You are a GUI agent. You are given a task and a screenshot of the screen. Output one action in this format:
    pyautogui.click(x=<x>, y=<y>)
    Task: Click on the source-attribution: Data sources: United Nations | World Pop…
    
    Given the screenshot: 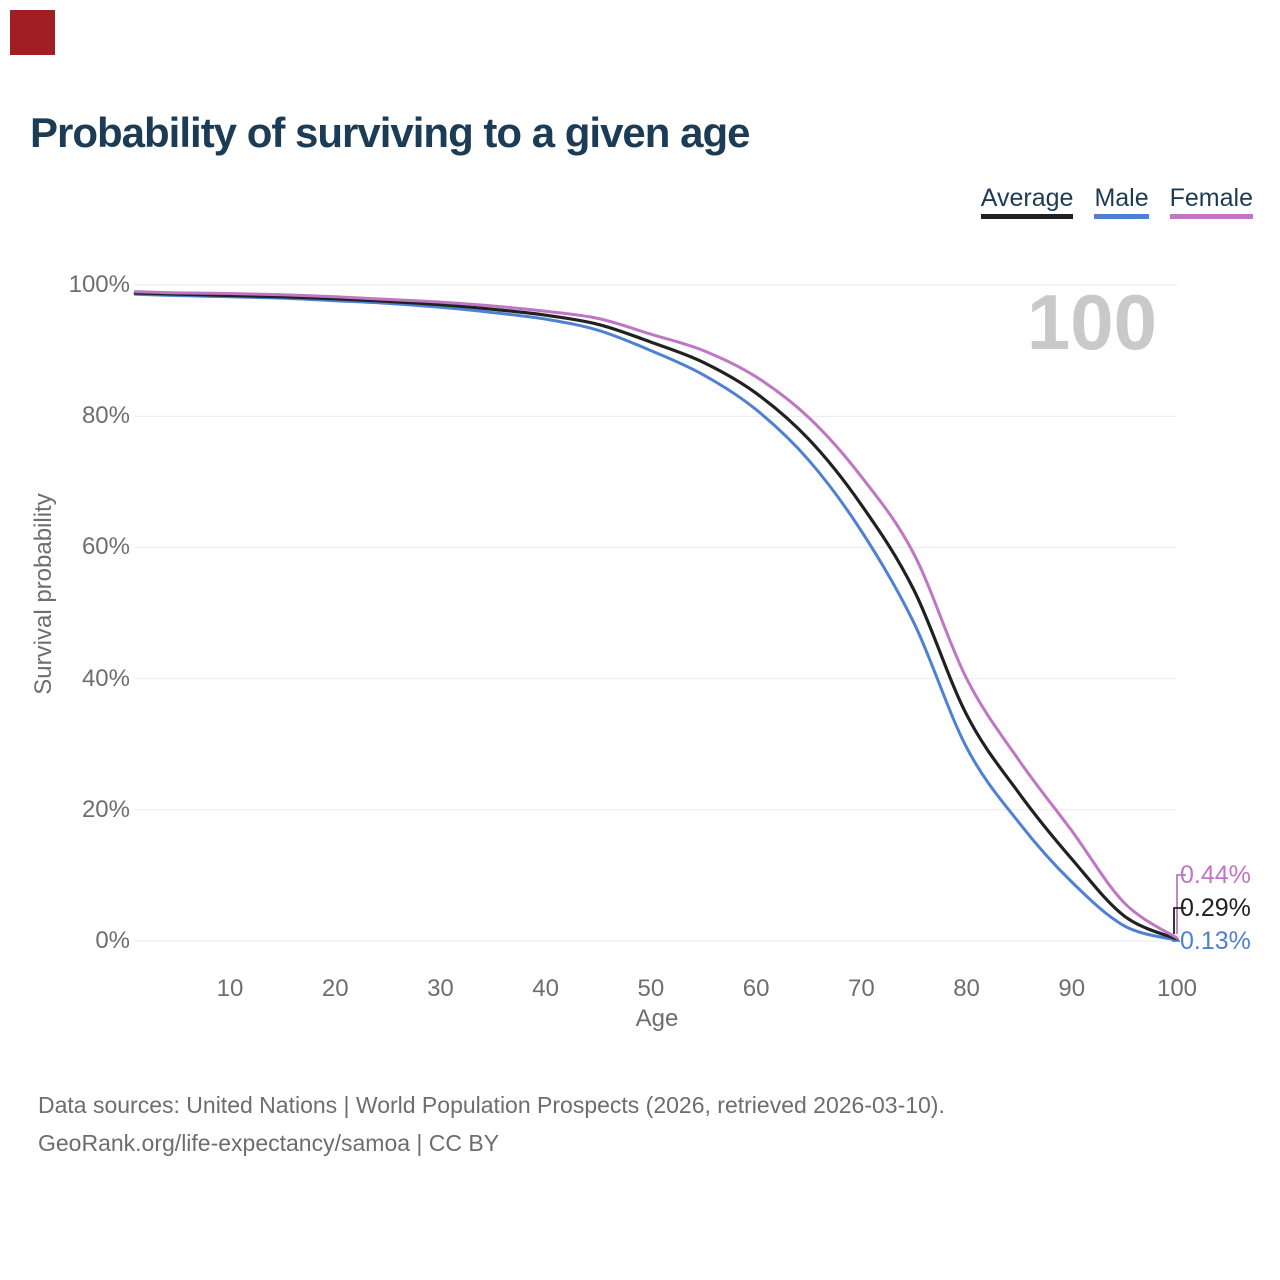 What is the action you would take?
    pyautogui.click(x=491, y=1124)
    